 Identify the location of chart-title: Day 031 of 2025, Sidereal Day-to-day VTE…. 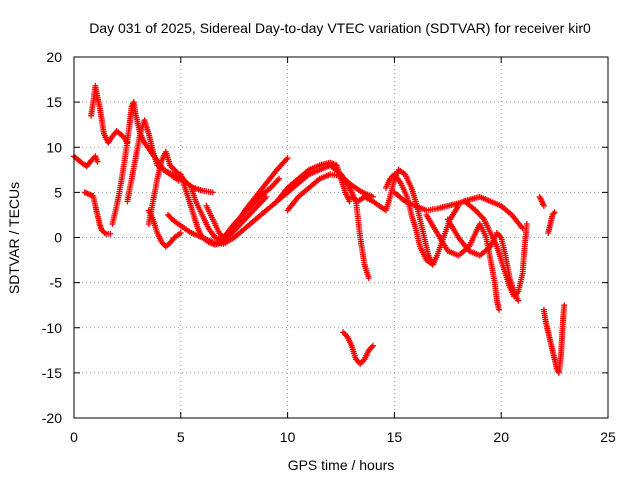
(340, 28).